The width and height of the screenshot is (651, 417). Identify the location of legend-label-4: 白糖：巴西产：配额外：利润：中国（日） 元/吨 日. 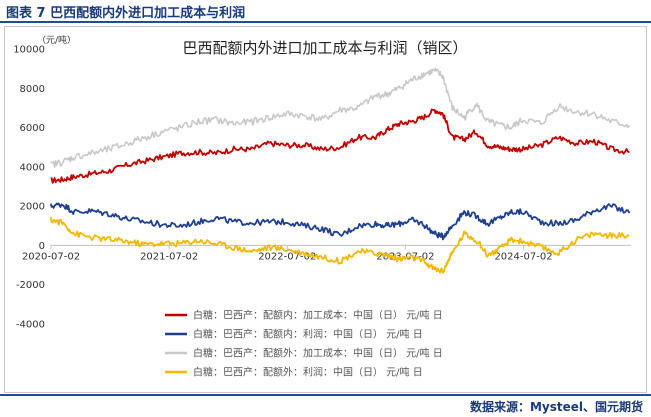
(308, 372).